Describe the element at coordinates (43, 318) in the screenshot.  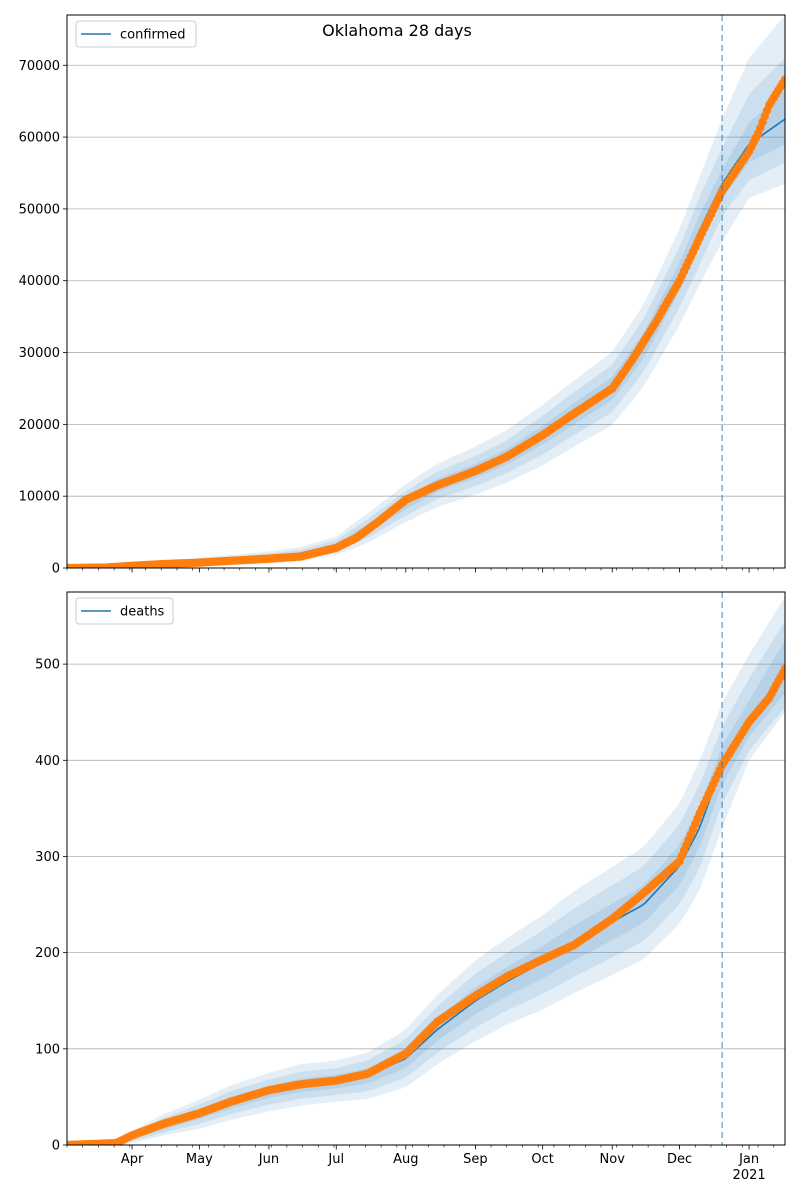
I see `y-axis-ticks: 0 10000 20000 30000 40000 50000 60000 70000` at that location.